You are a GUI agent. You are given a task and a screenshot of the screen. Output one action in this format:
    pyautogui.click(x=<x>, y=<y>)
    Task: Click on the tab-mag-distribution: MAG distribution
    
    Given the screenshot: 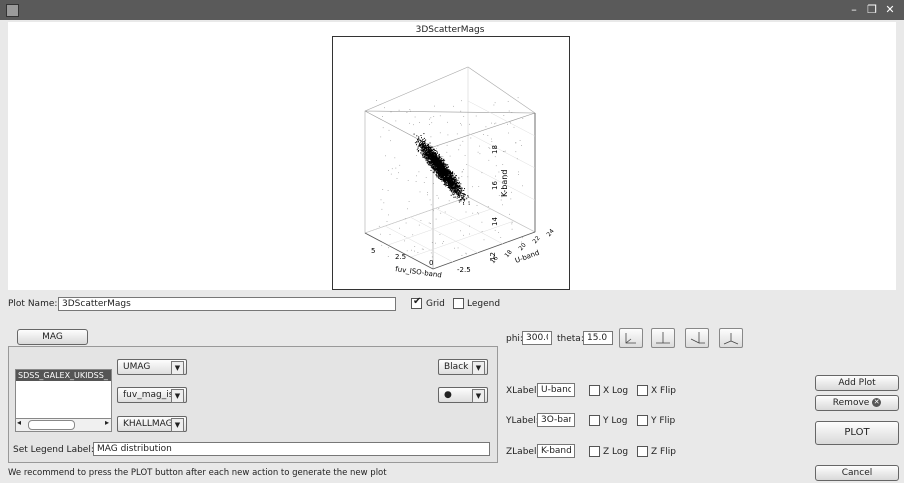 What is the action you would take?
    pyautogui.click(x=52, y=342)
    